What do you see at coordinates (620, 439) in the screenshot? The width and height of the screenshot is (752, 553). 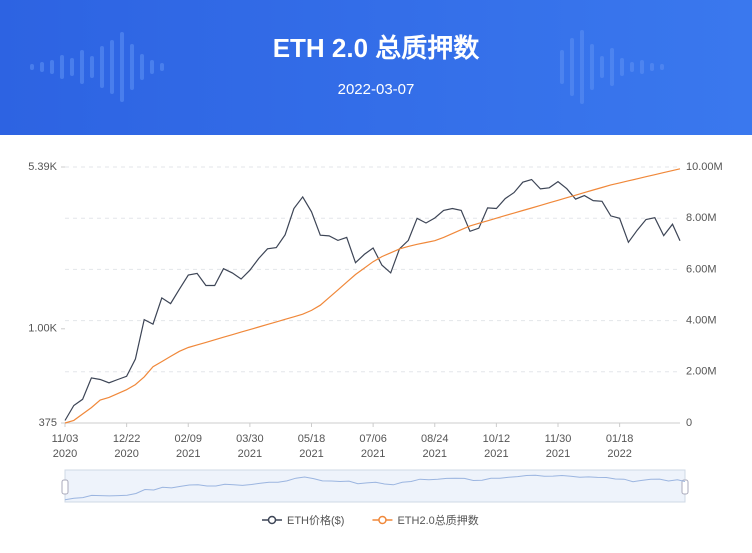 I see `x-tick-label: 01/18` at bounding box center [620, 439].